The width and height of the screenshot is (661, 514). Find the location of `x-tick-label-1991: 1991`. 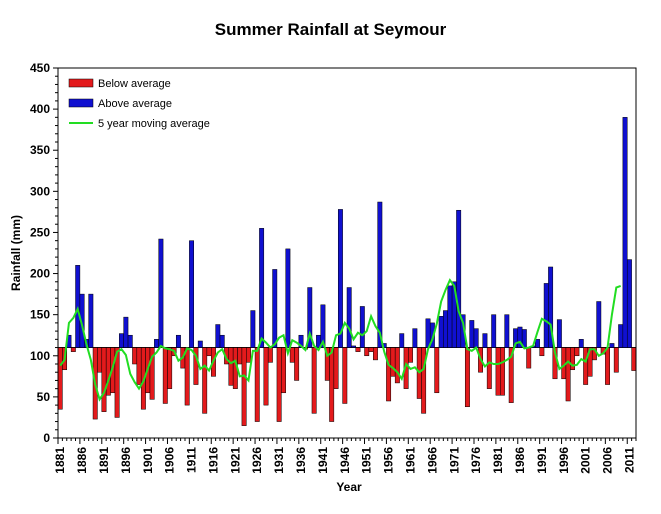

x-tick-label-1991: 1991 is located at coordinates (542, 460).